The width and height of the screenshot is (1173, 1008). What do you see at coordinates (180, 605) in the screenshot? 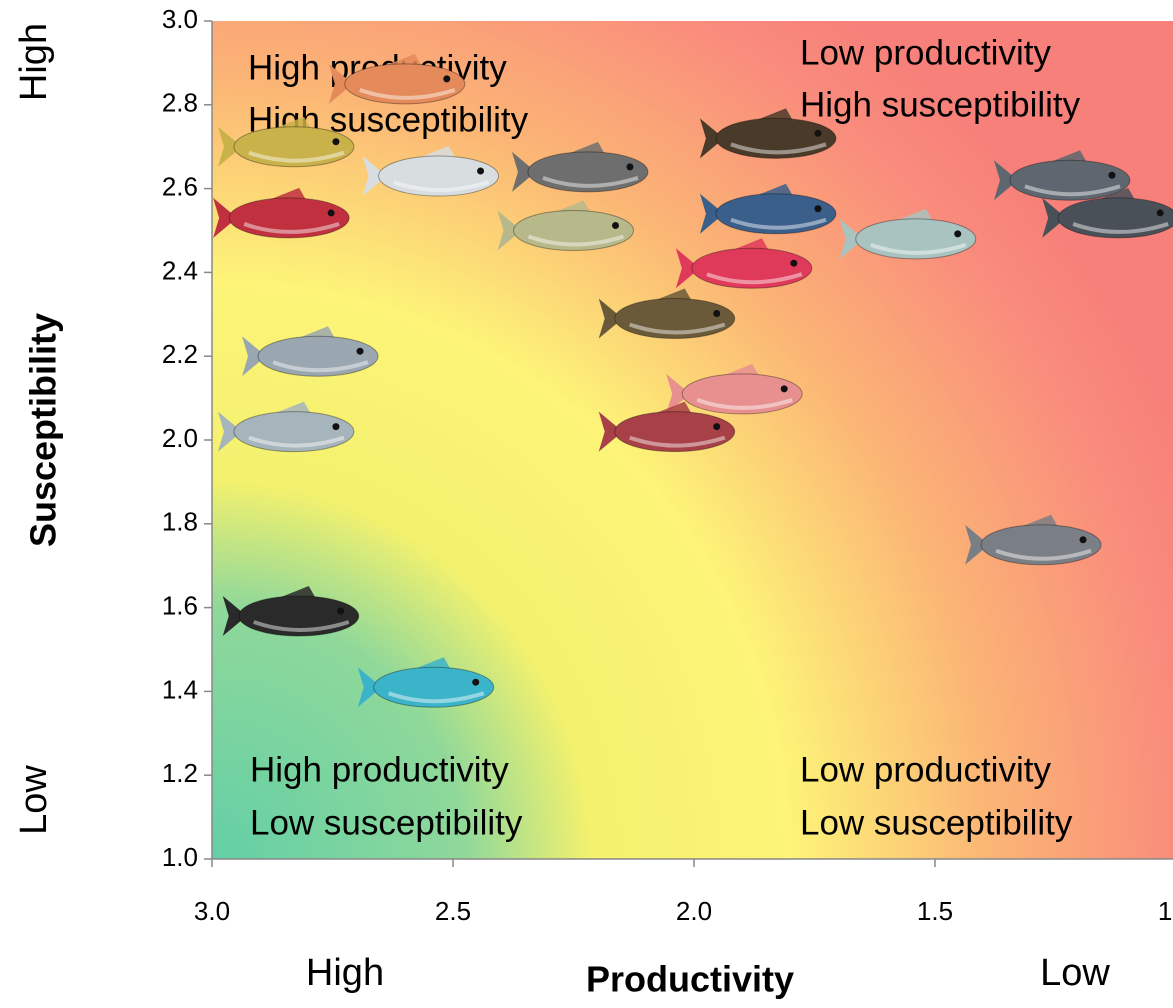
I see `y-tick-label: 1.6` at bounding box center [180, 605].